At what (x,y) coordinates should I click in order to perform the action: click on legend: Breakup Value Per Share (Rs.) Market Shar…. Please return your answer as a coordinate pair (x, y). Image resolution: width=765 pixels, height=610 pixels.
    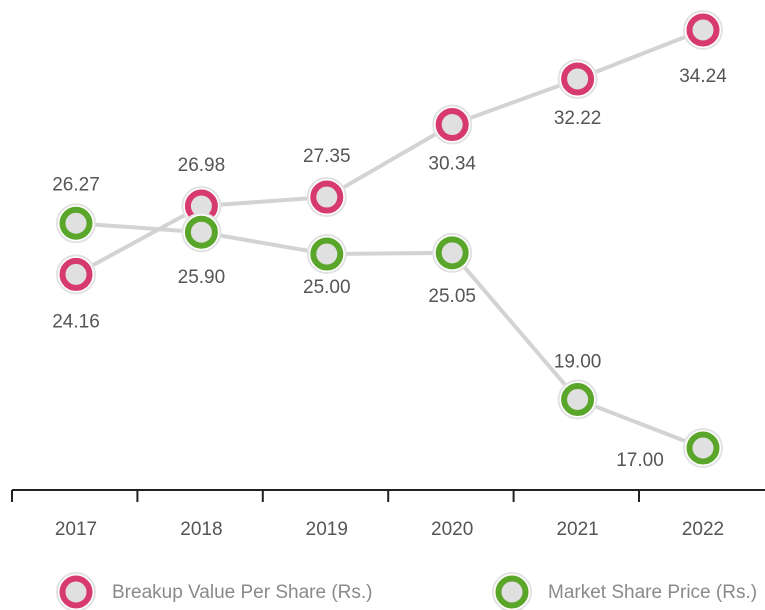
    Looking at the image, I should click on (406, 591).